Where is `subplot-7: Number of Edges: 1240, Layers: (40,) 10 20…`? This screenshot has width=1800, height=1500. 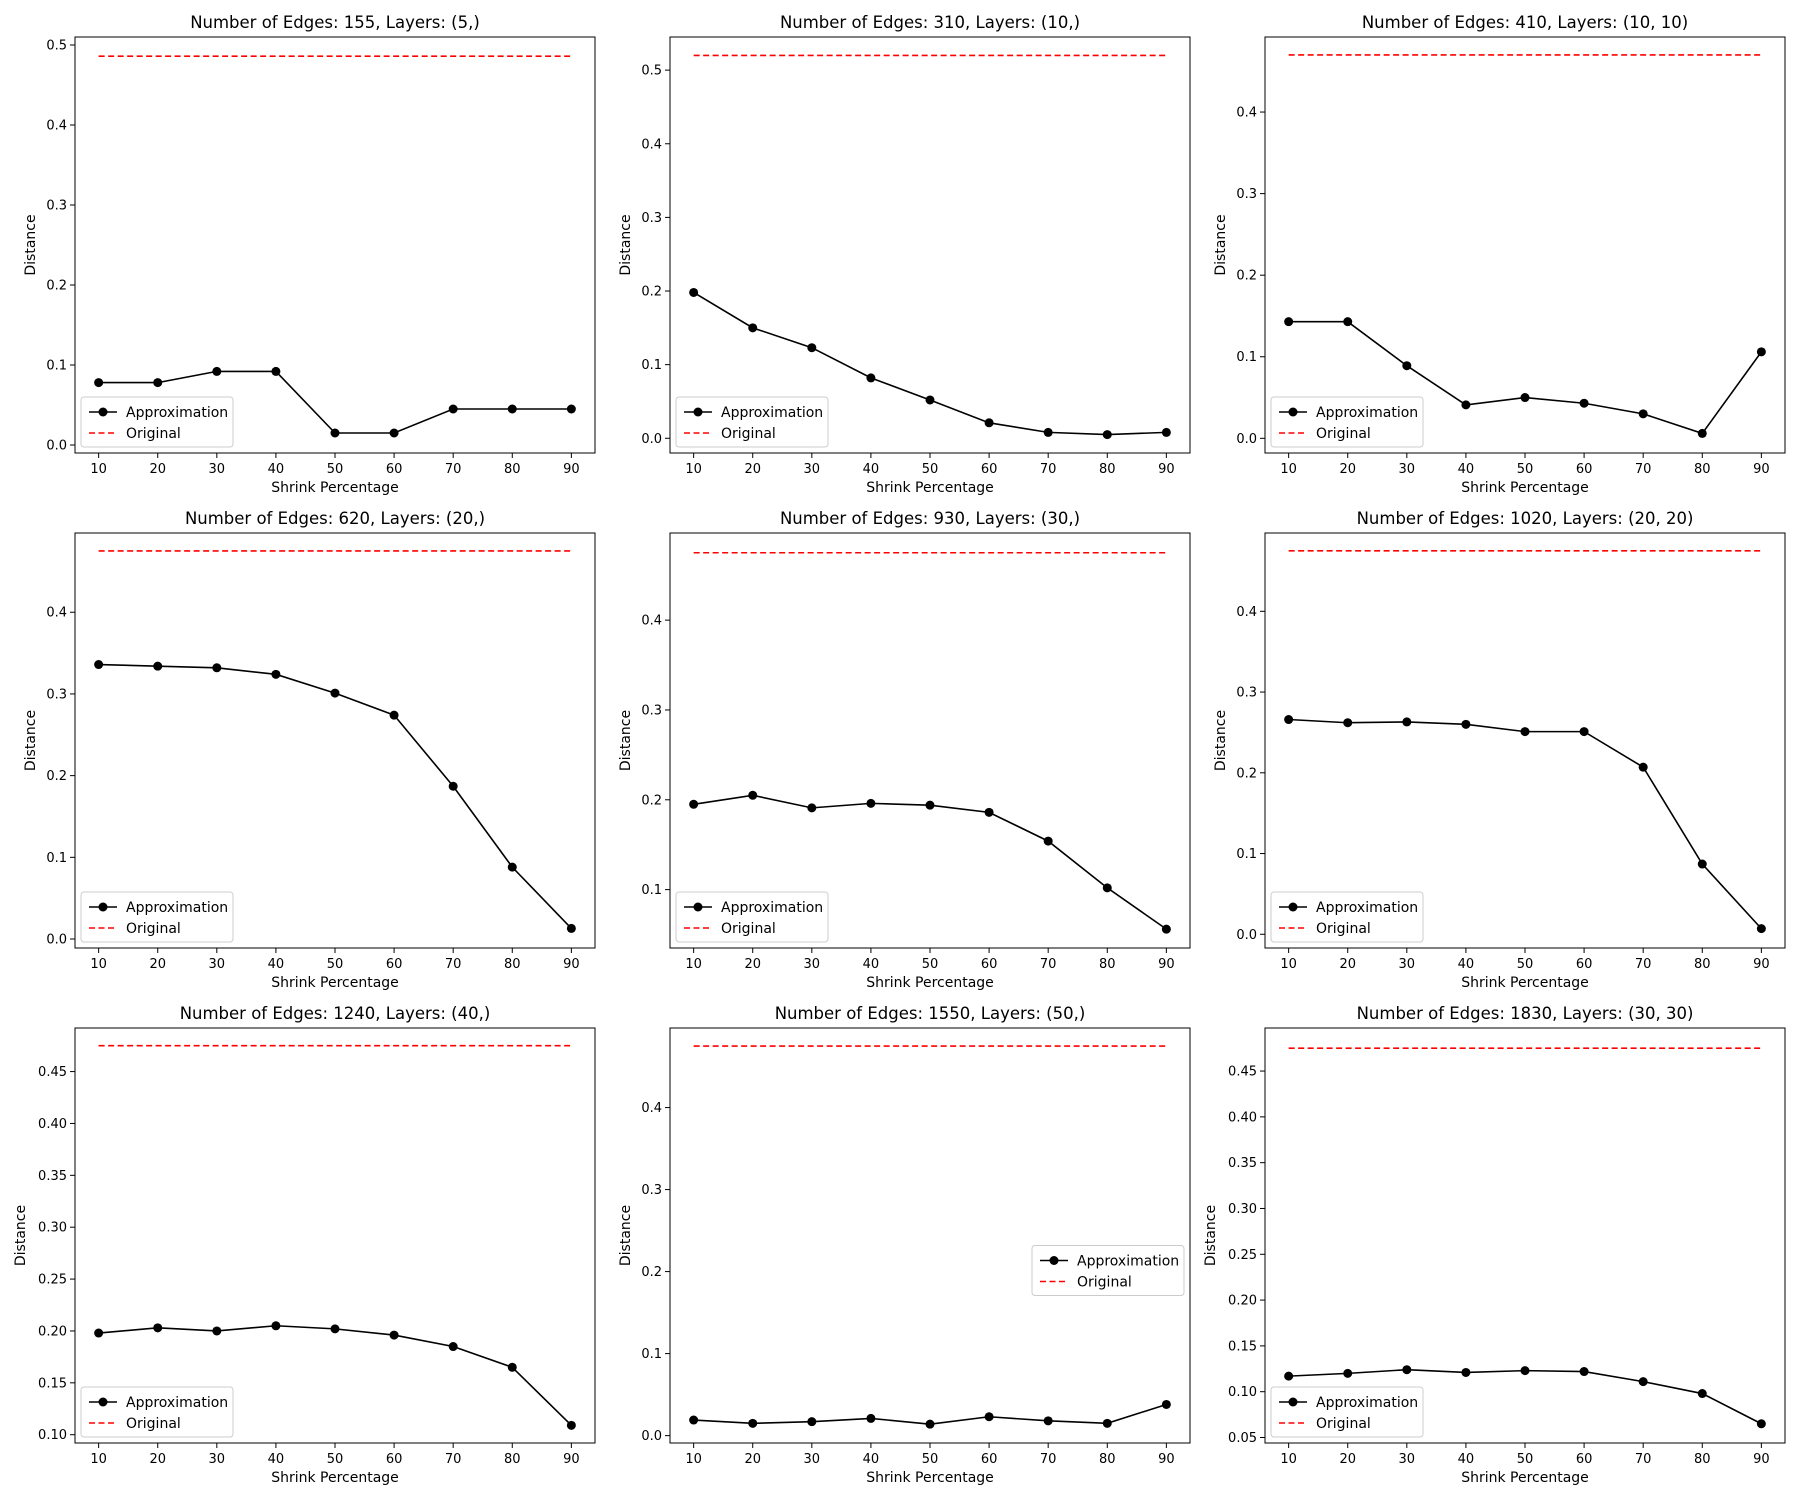
subplot-7: Number of Edges: 1240, Layers: (40,) 10 20… is located at coordinates (304, 1245).